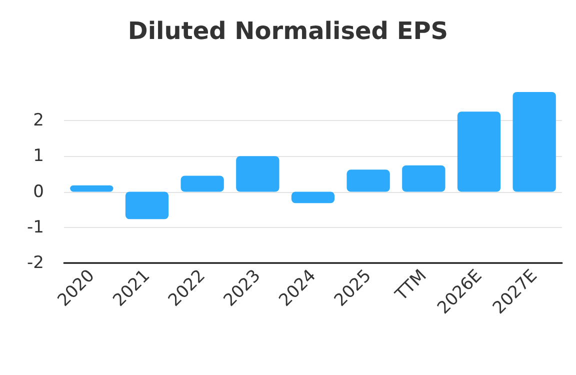 The height and width of the screenshot is (375, 576). Describe the element at coordinates (38, 156) in the screenshot. I see `y-tick-label: 1` at that location.